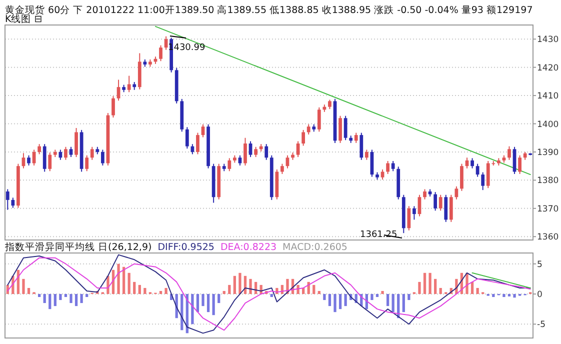 The width and height of the screenshot is (561, 344). What do you see at coordinates (548, 40) in the screenshot?
I see `y-tick-label: 1430` at bounding box center [548, 40].